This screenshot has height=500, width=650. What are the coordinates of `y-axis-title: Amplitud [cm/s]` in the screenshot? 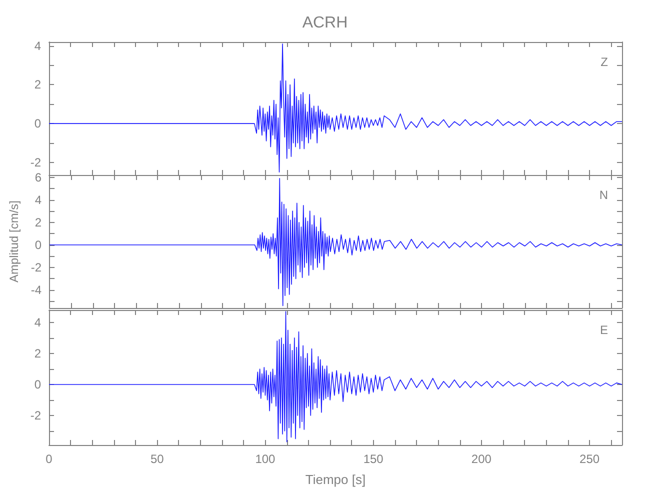 It's located at (14, 241).